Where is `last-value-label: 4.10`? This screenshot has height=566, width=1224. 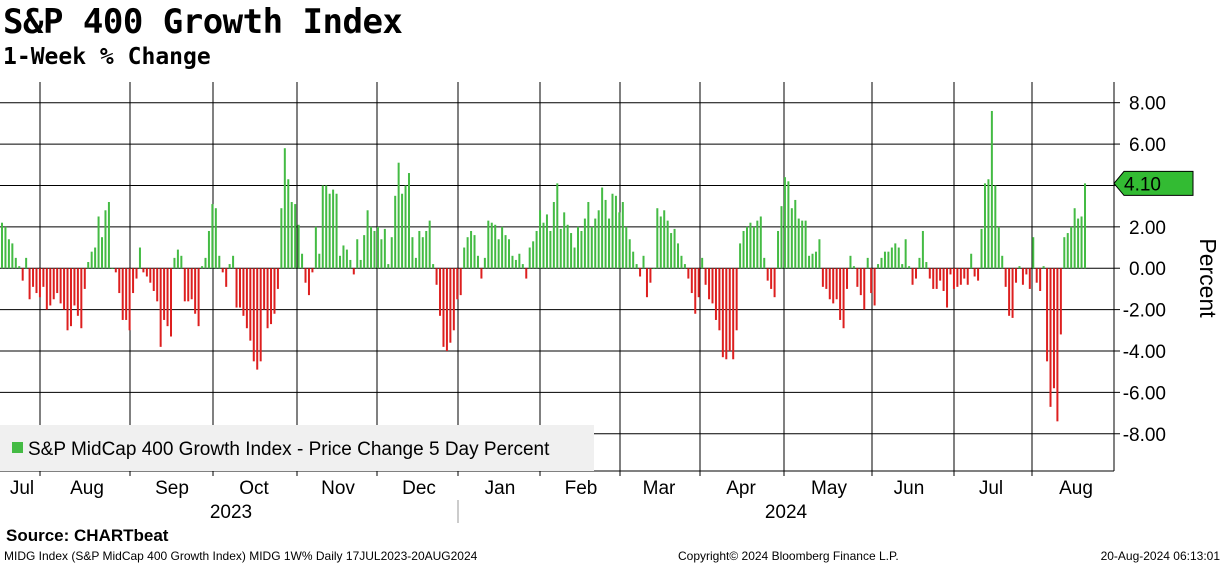
last-value-label: 4.10 is located at coordinates (1142, 184).